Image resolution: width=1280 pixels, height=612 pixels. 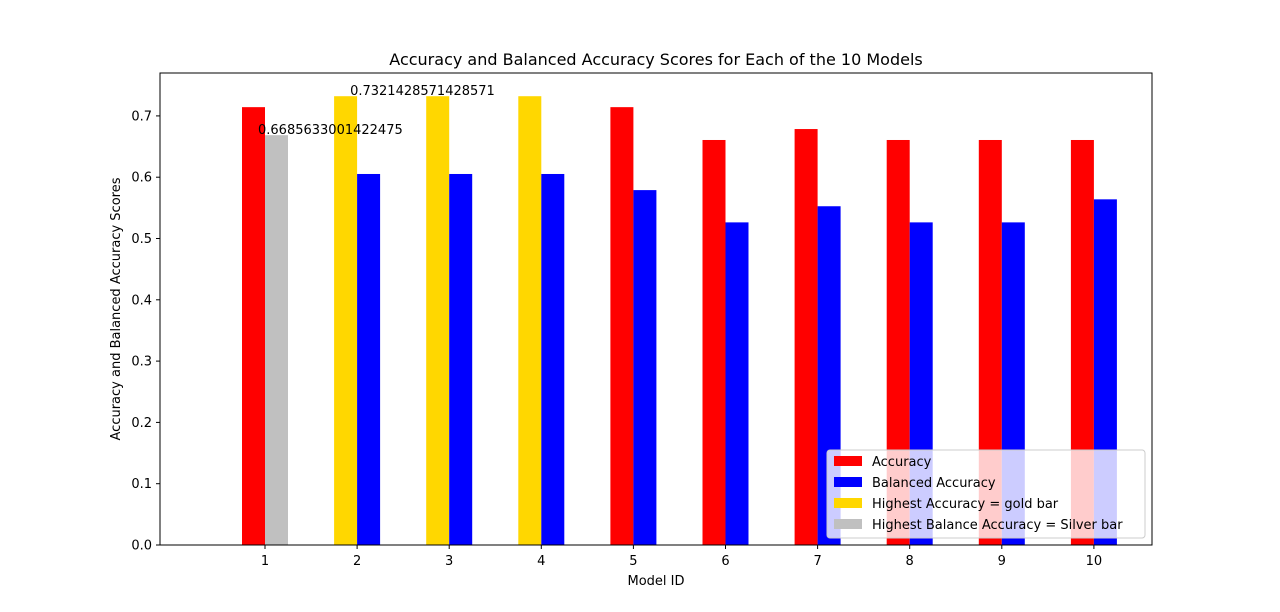 What do you see at coordinates (330, 130) in the screenshot?
I see `value-annotation: 0.6685633001422475` at bounding box center [330, 130].